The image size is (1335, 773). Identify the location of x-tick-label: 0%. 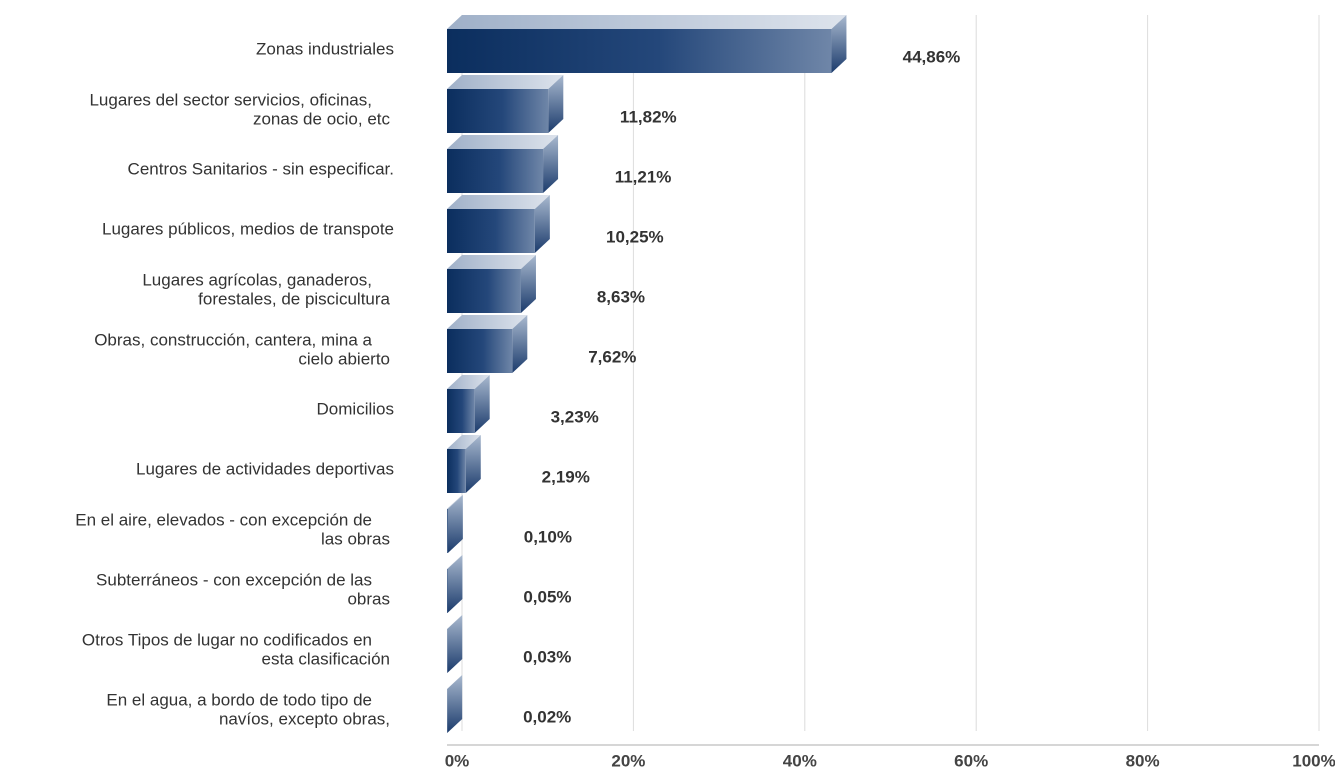
(457, 760).